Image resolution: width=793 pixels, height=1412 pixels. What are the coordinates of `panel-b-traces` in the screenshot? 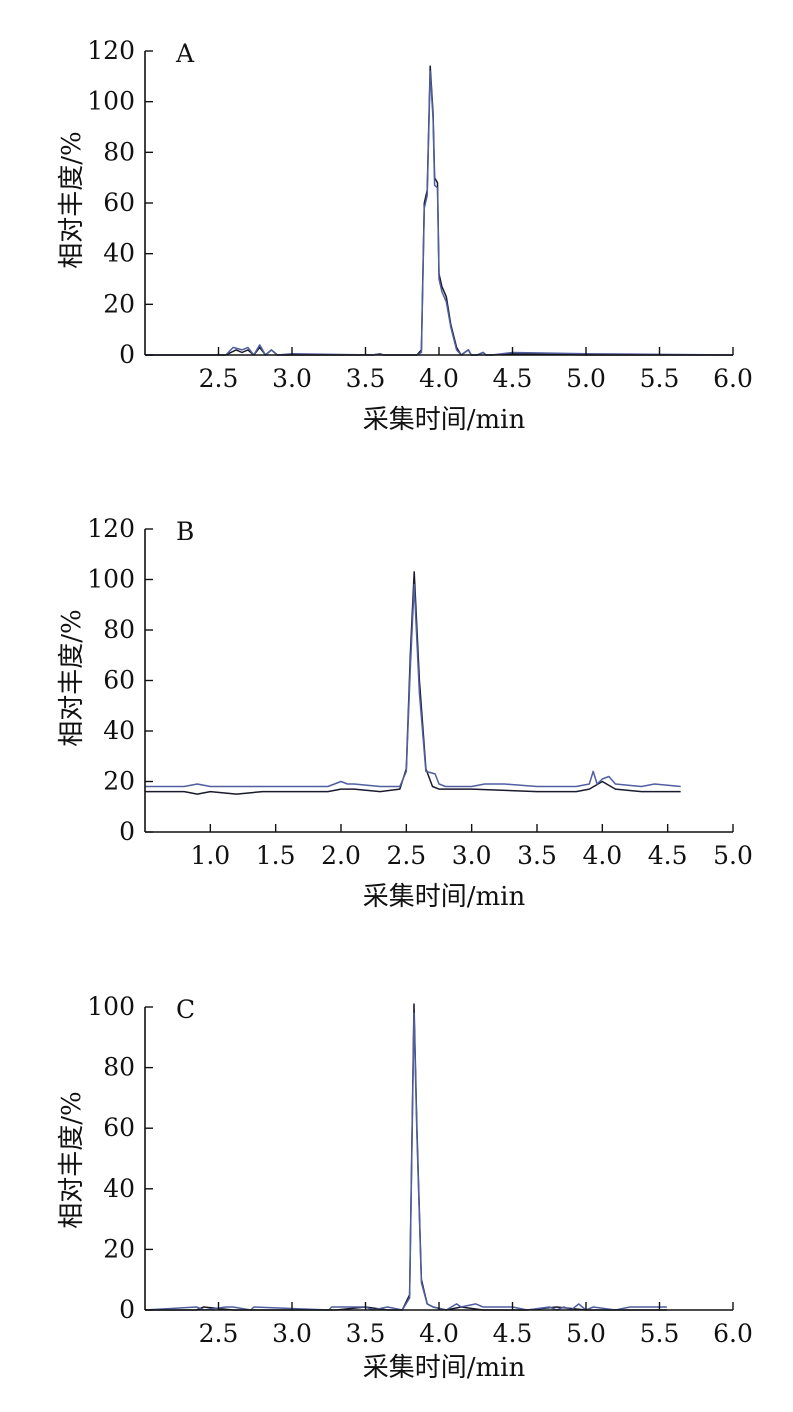 It's located at (413, 683).